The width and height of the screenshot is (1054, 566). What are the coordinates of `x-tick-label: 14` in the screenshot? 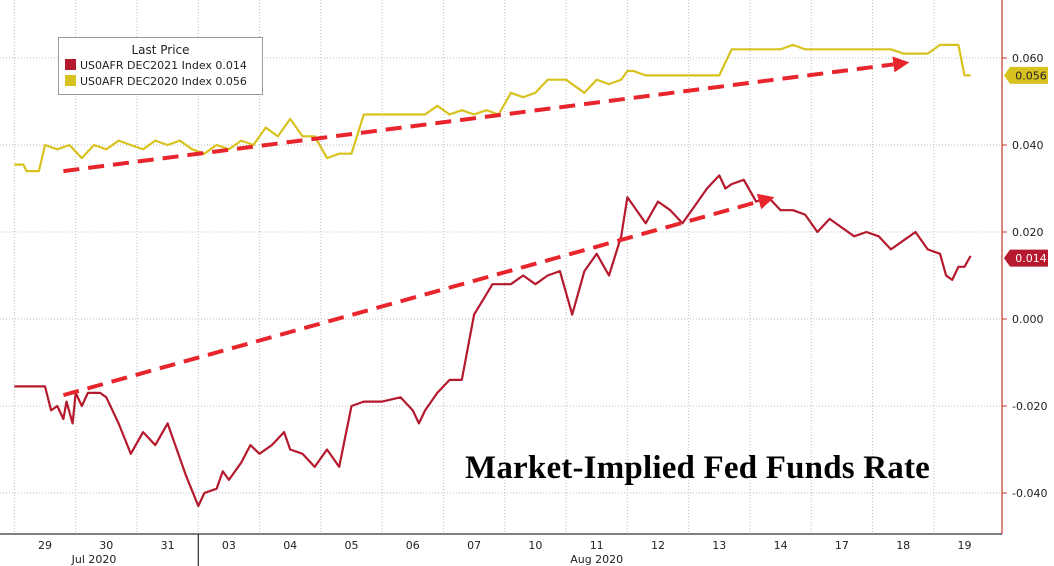 It's located at (781, 545).